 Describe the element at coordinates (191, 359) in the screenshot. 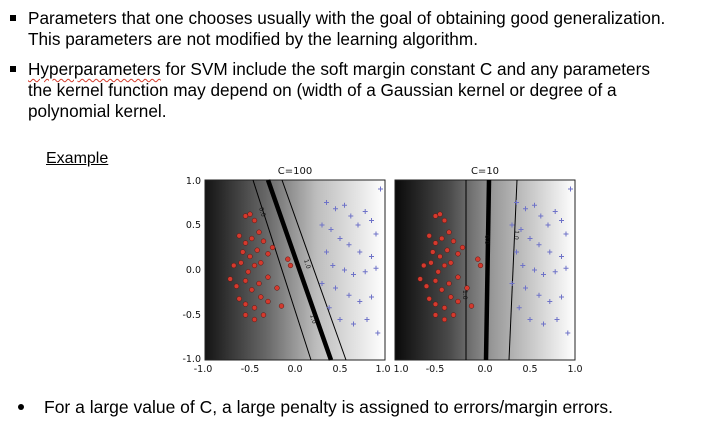

I see `y-tick-label: -1.0` at that location.